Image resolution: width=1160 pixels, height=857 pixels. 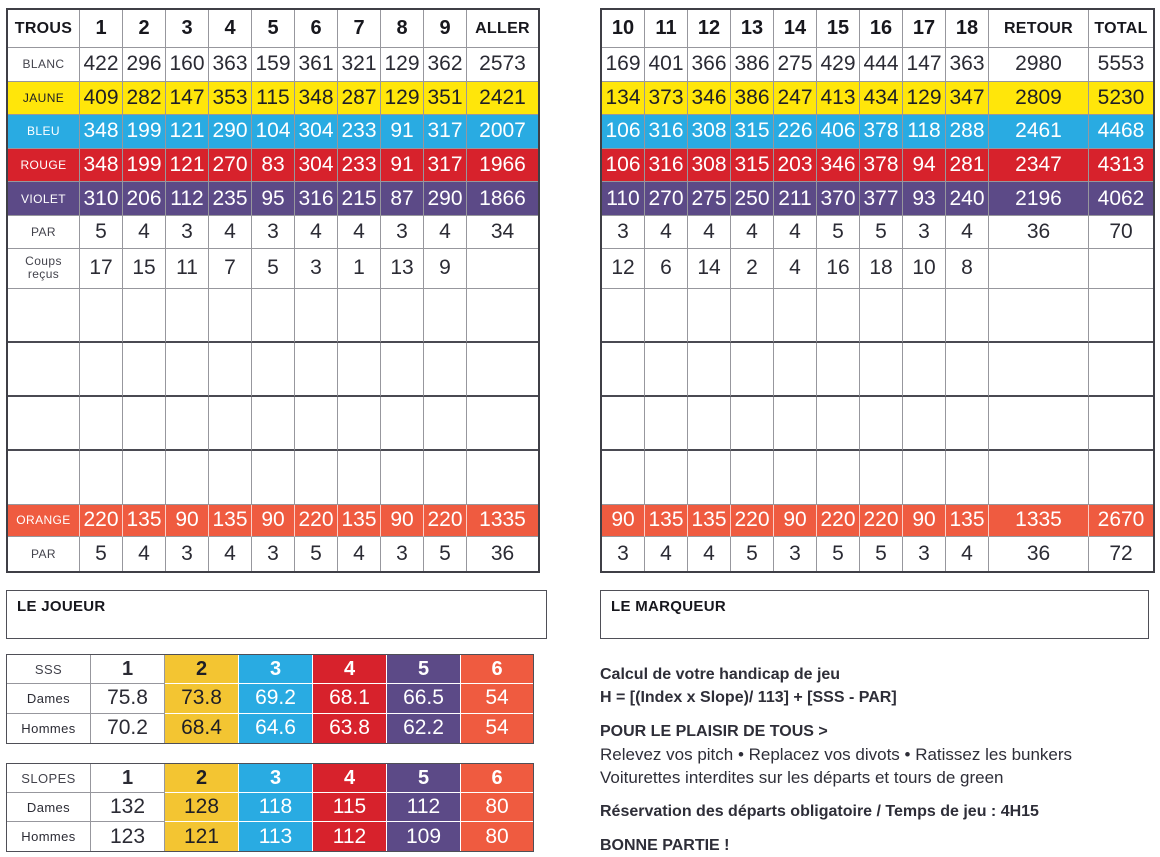 What do you see at coordinates (402, 199) in the screenshot?
I see `score-cell: 87` at bounding box center [402, 199].